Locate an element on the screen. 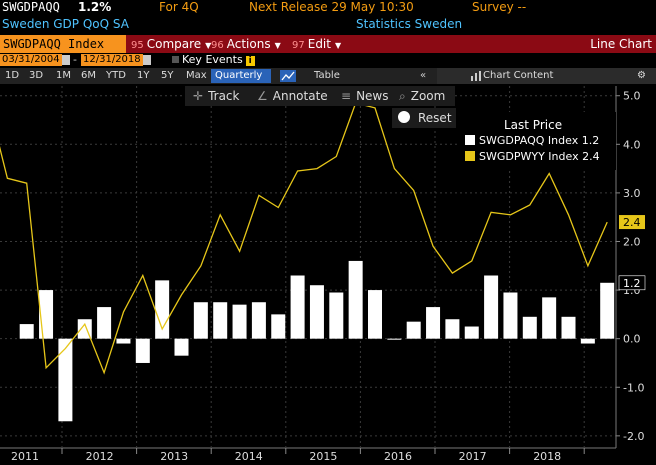  x-tick-label: 2014 is located at coordinates (249, 456).